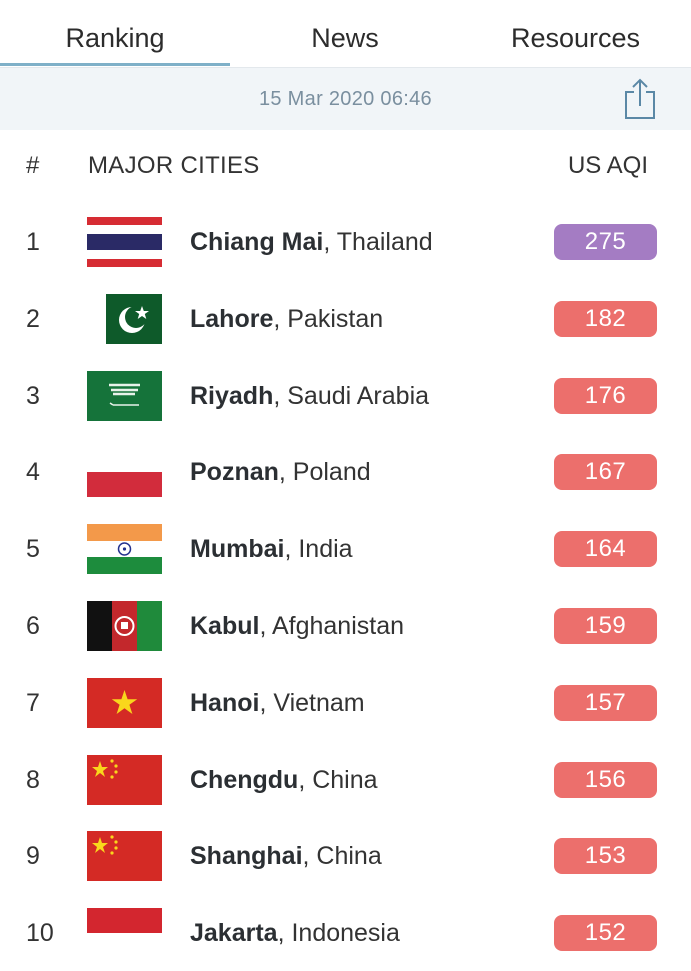 This screenshot has width=691, height=971. Describe the element at coordinates (605, 318) in the screenshot. I see `aqi-badge: 182` at that location.